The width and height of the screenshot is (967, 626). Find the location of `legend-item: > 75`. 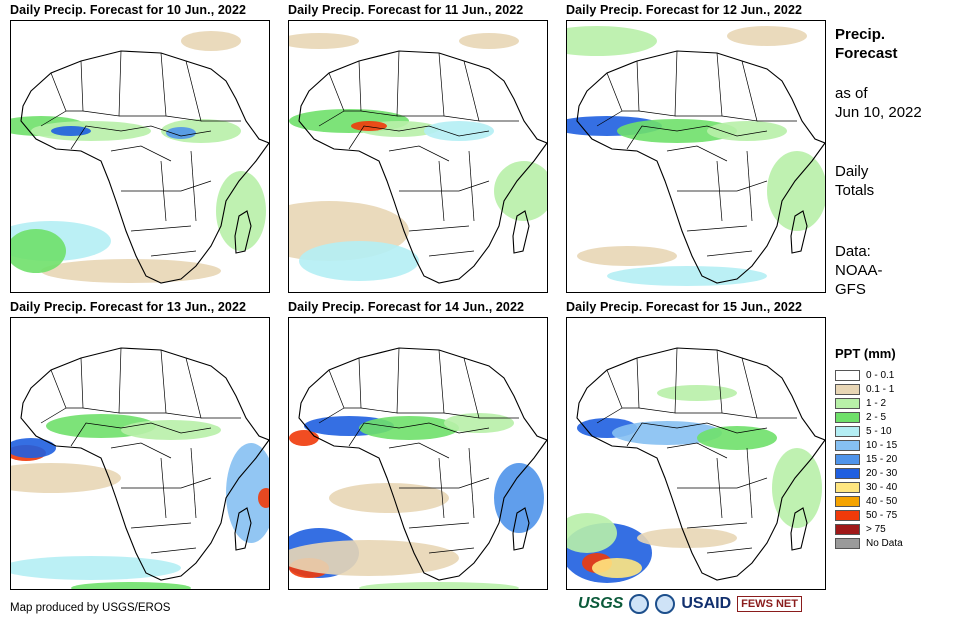

legend-item: > 75 is located at coordinates (869, 529).